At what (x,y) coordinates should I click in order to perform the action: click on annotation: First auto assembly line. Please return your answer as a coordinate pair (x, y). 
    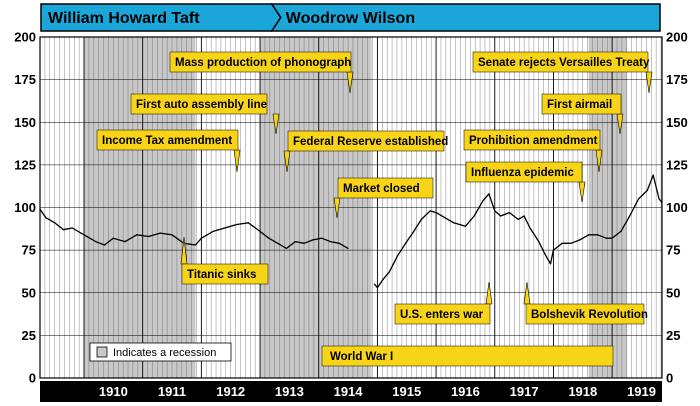
    Looking at the image, I should click on (205, 114).